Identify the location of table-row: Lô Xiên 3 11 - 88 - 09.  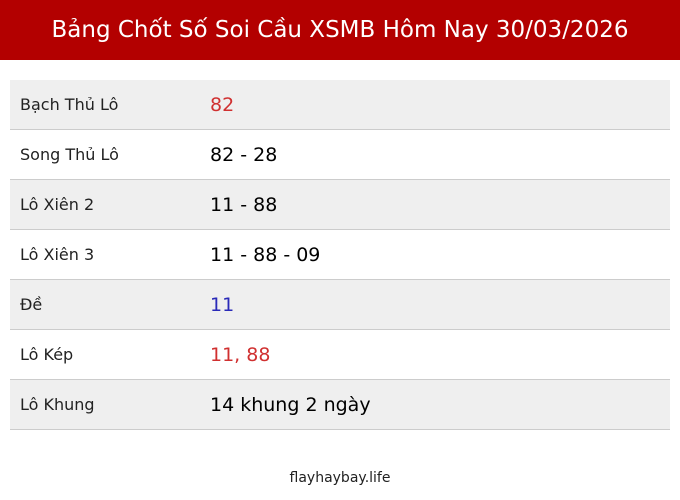
(340, 254).